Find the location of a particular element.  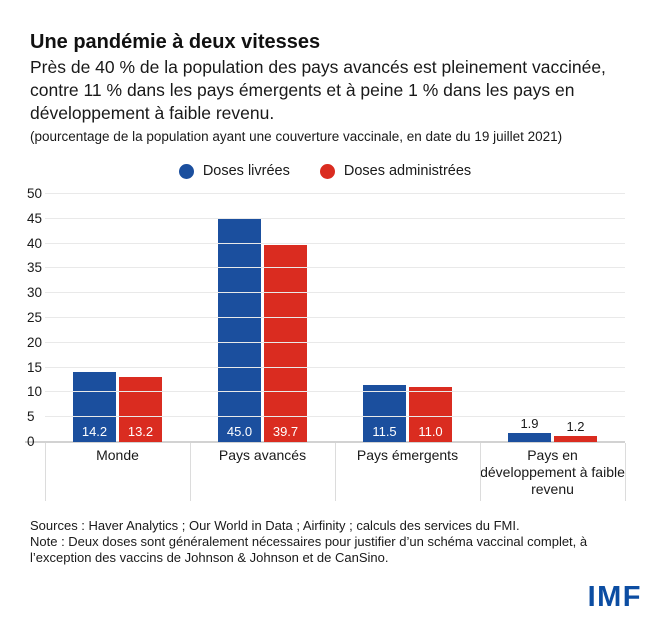

y-axis-tick-label: 20 is located at coordinates (35, 342).